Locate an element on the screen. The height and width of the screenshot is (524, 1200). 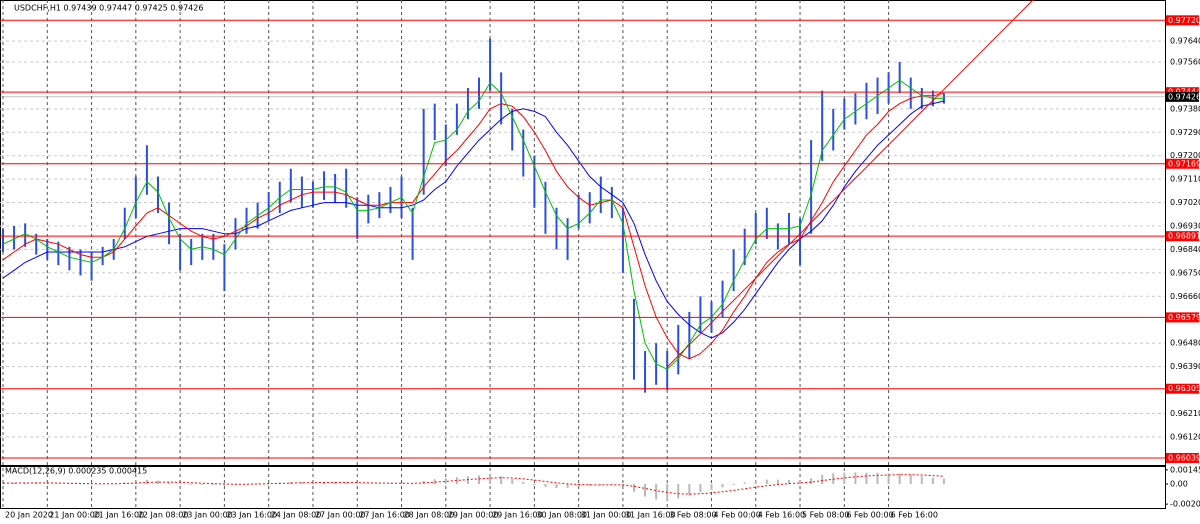
y-tick-label: 0.96930 is located at coordinates (1185, 225).